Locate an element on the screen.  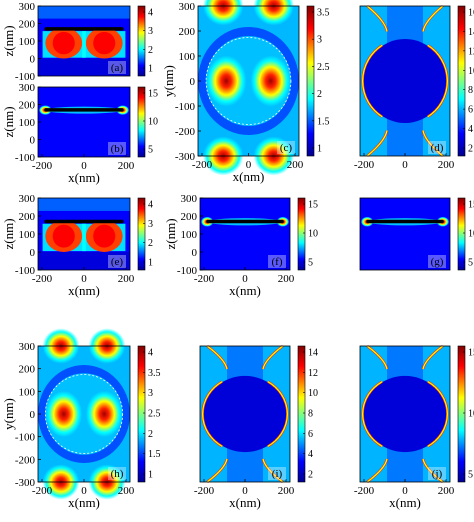
heatmap-background is located at coordinates (245, 234).